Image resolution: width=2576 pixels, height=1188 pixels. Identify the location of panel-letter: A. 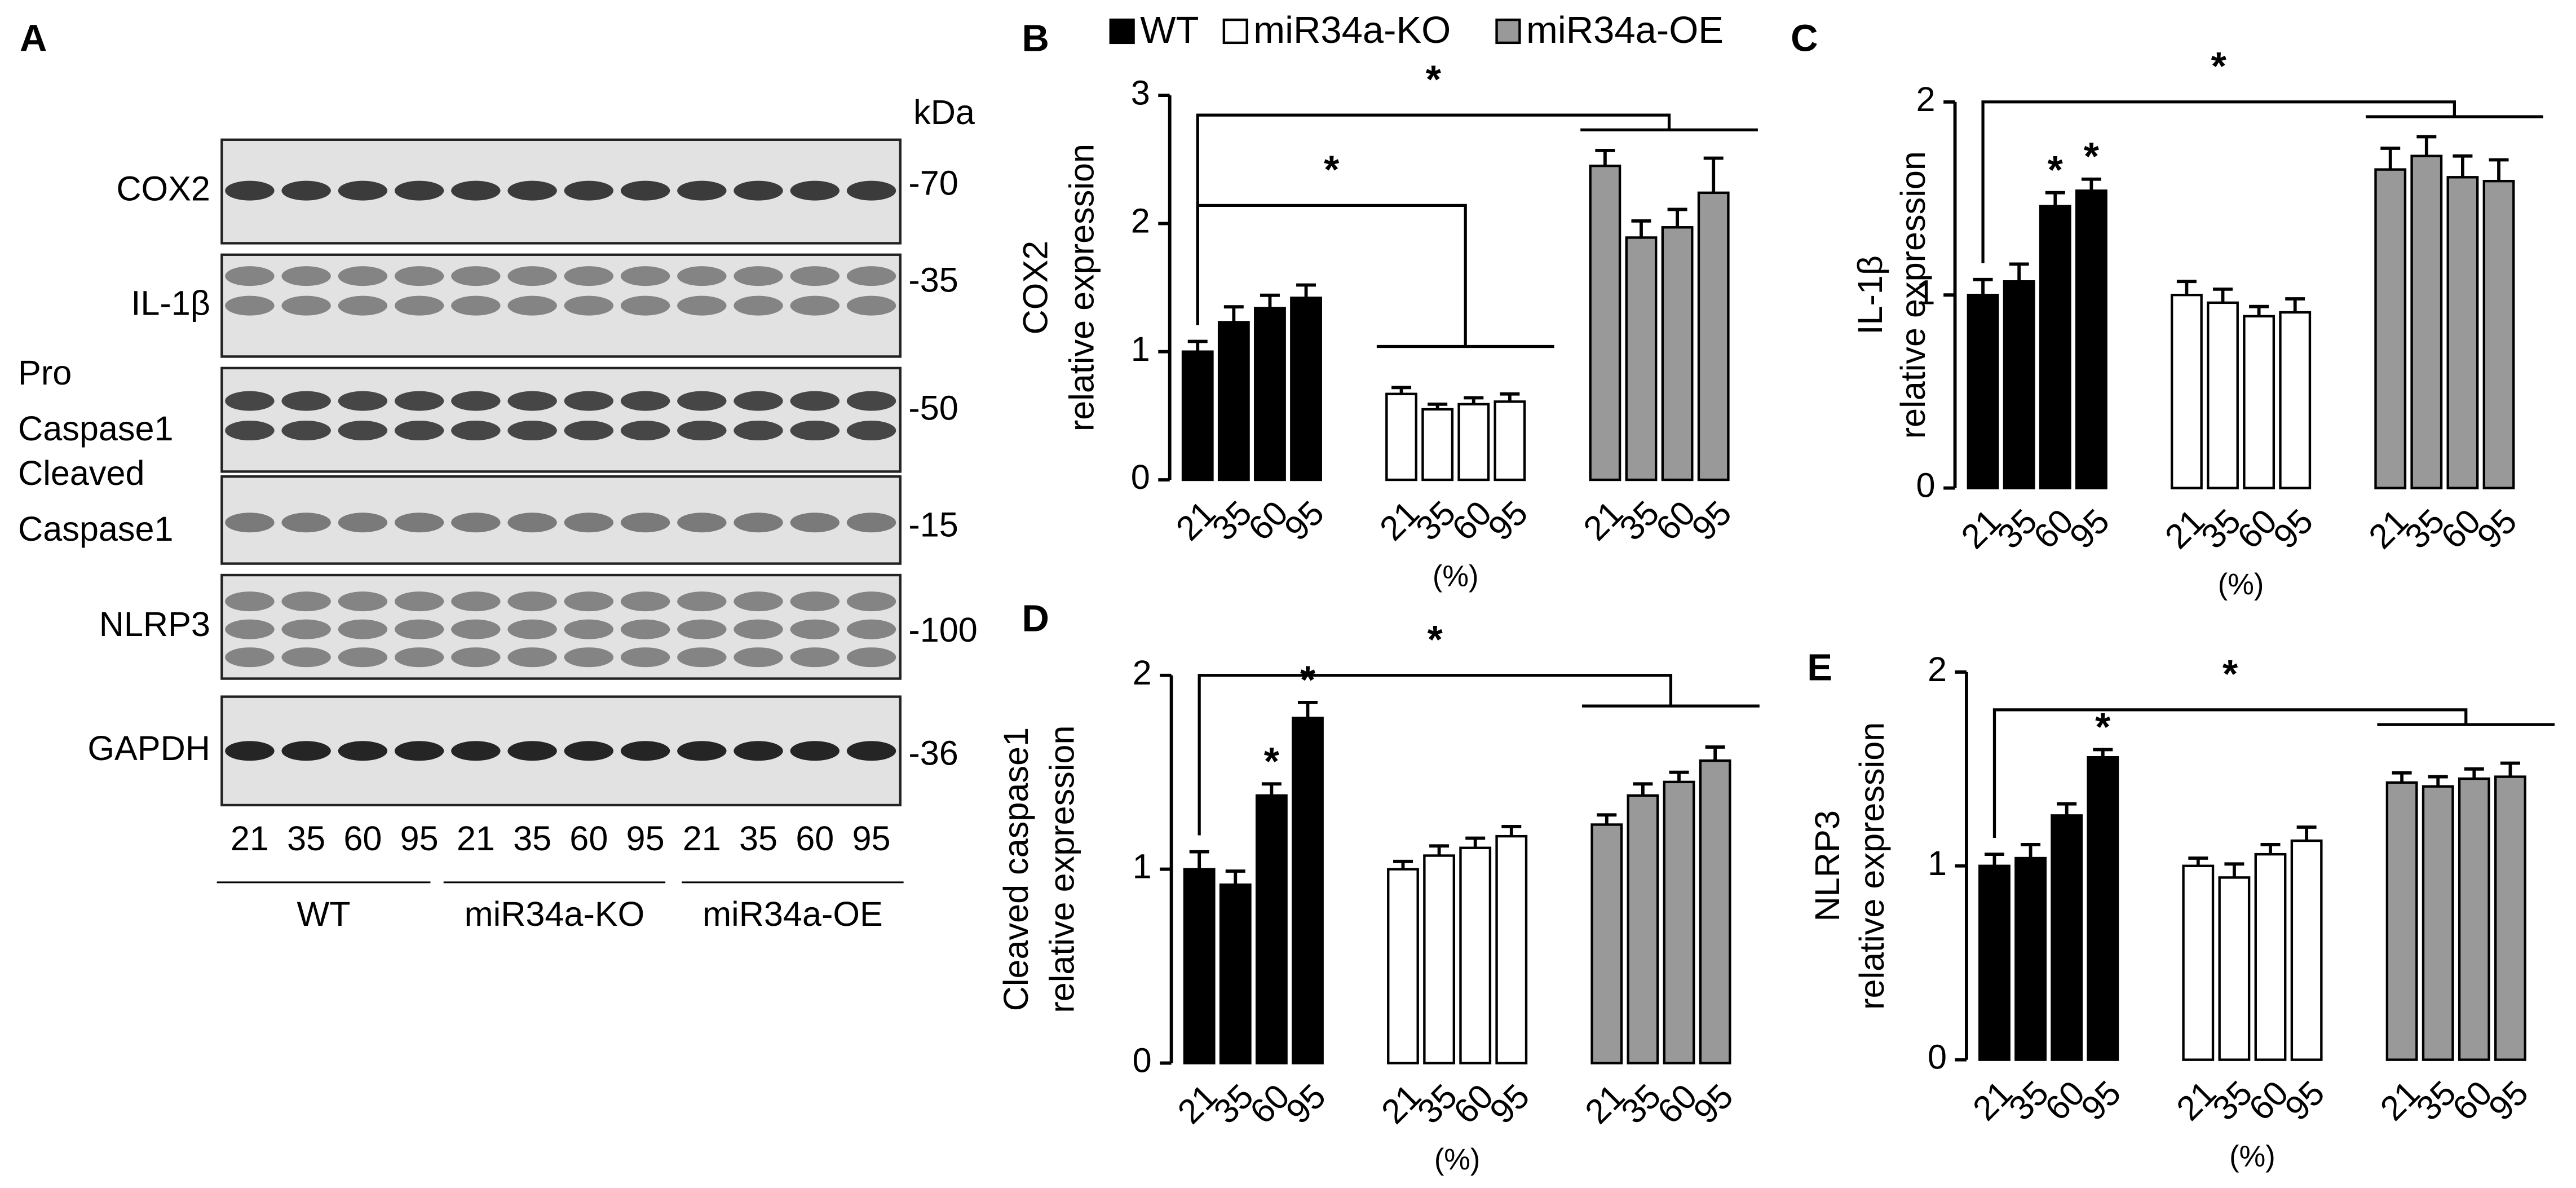
(33, 38).